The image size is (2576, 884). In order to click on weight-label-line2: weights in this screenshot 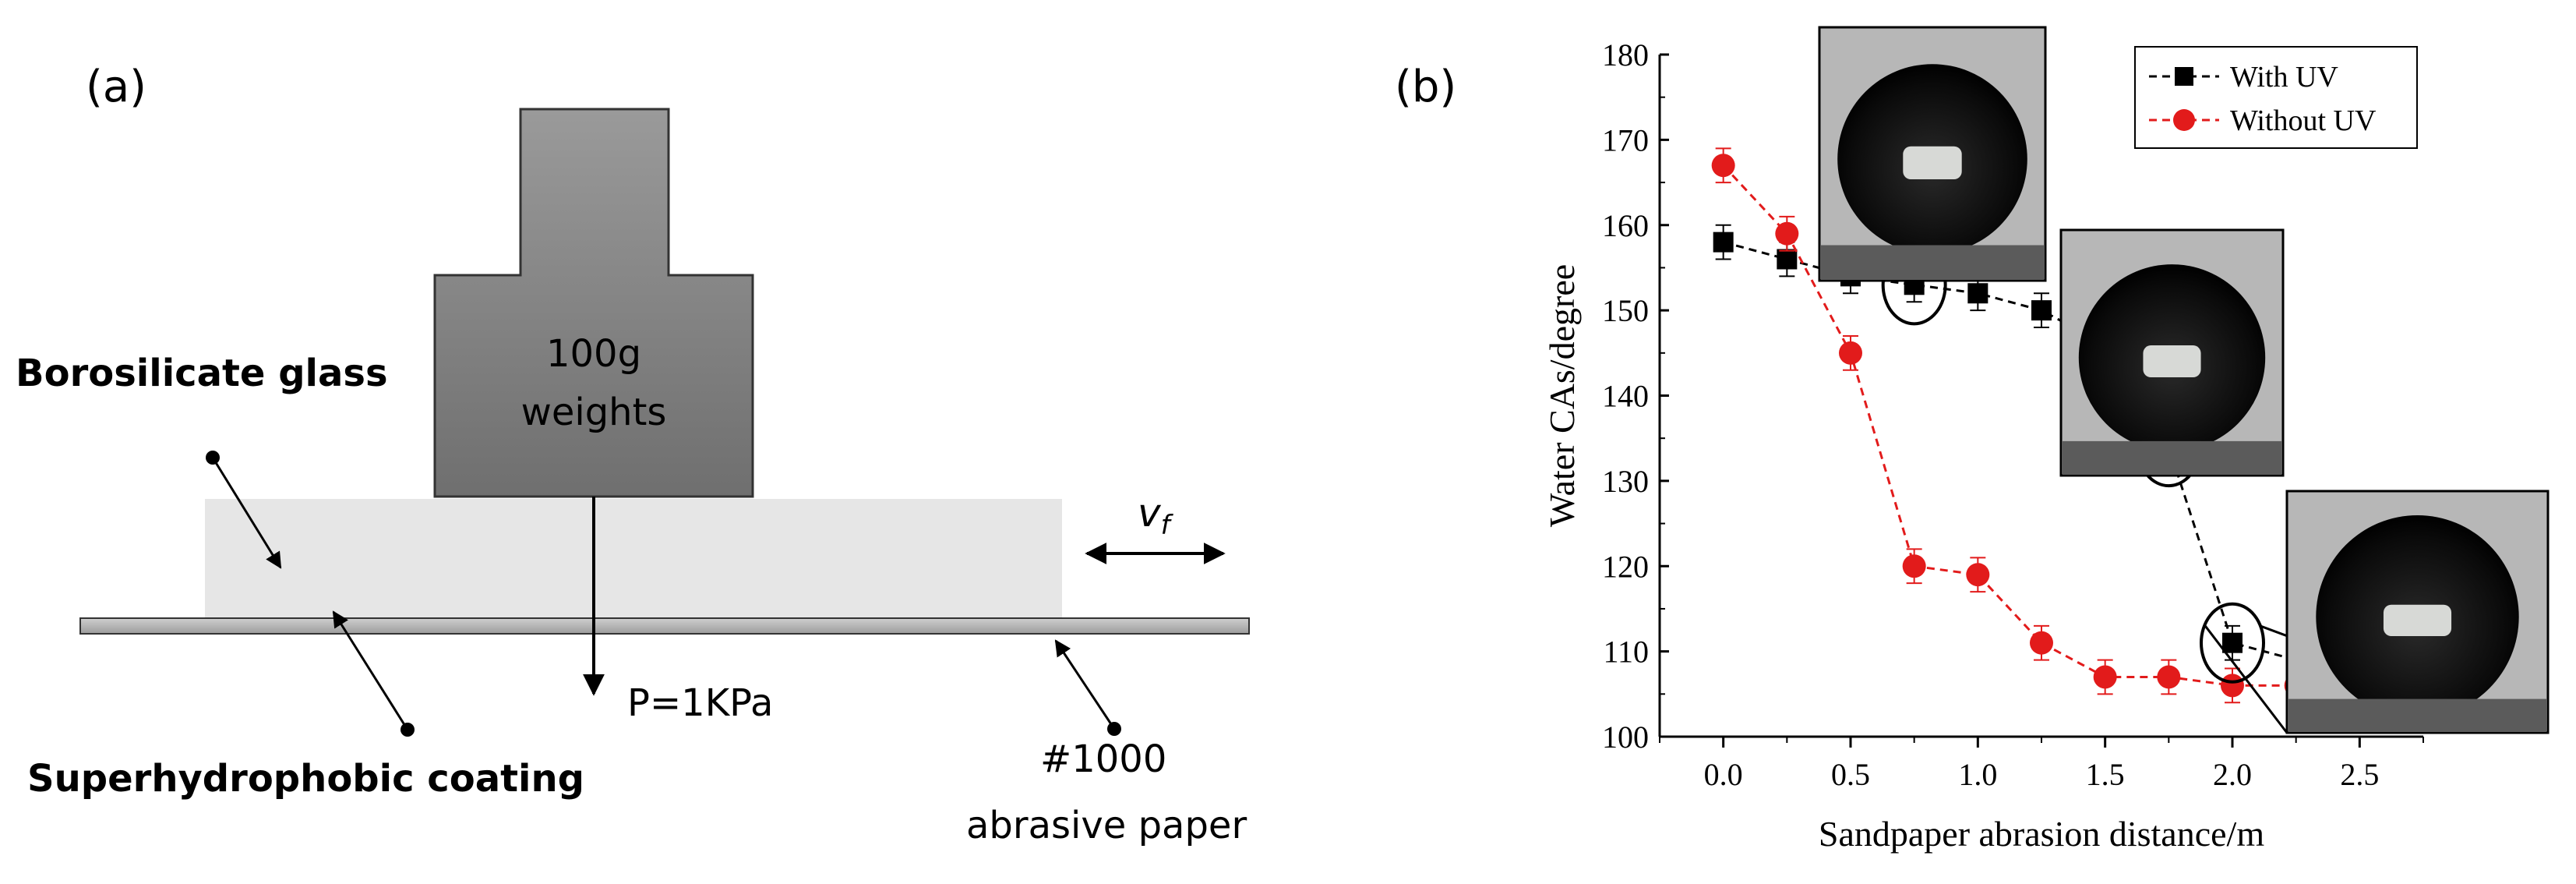, I will do `click(594, 412)`.